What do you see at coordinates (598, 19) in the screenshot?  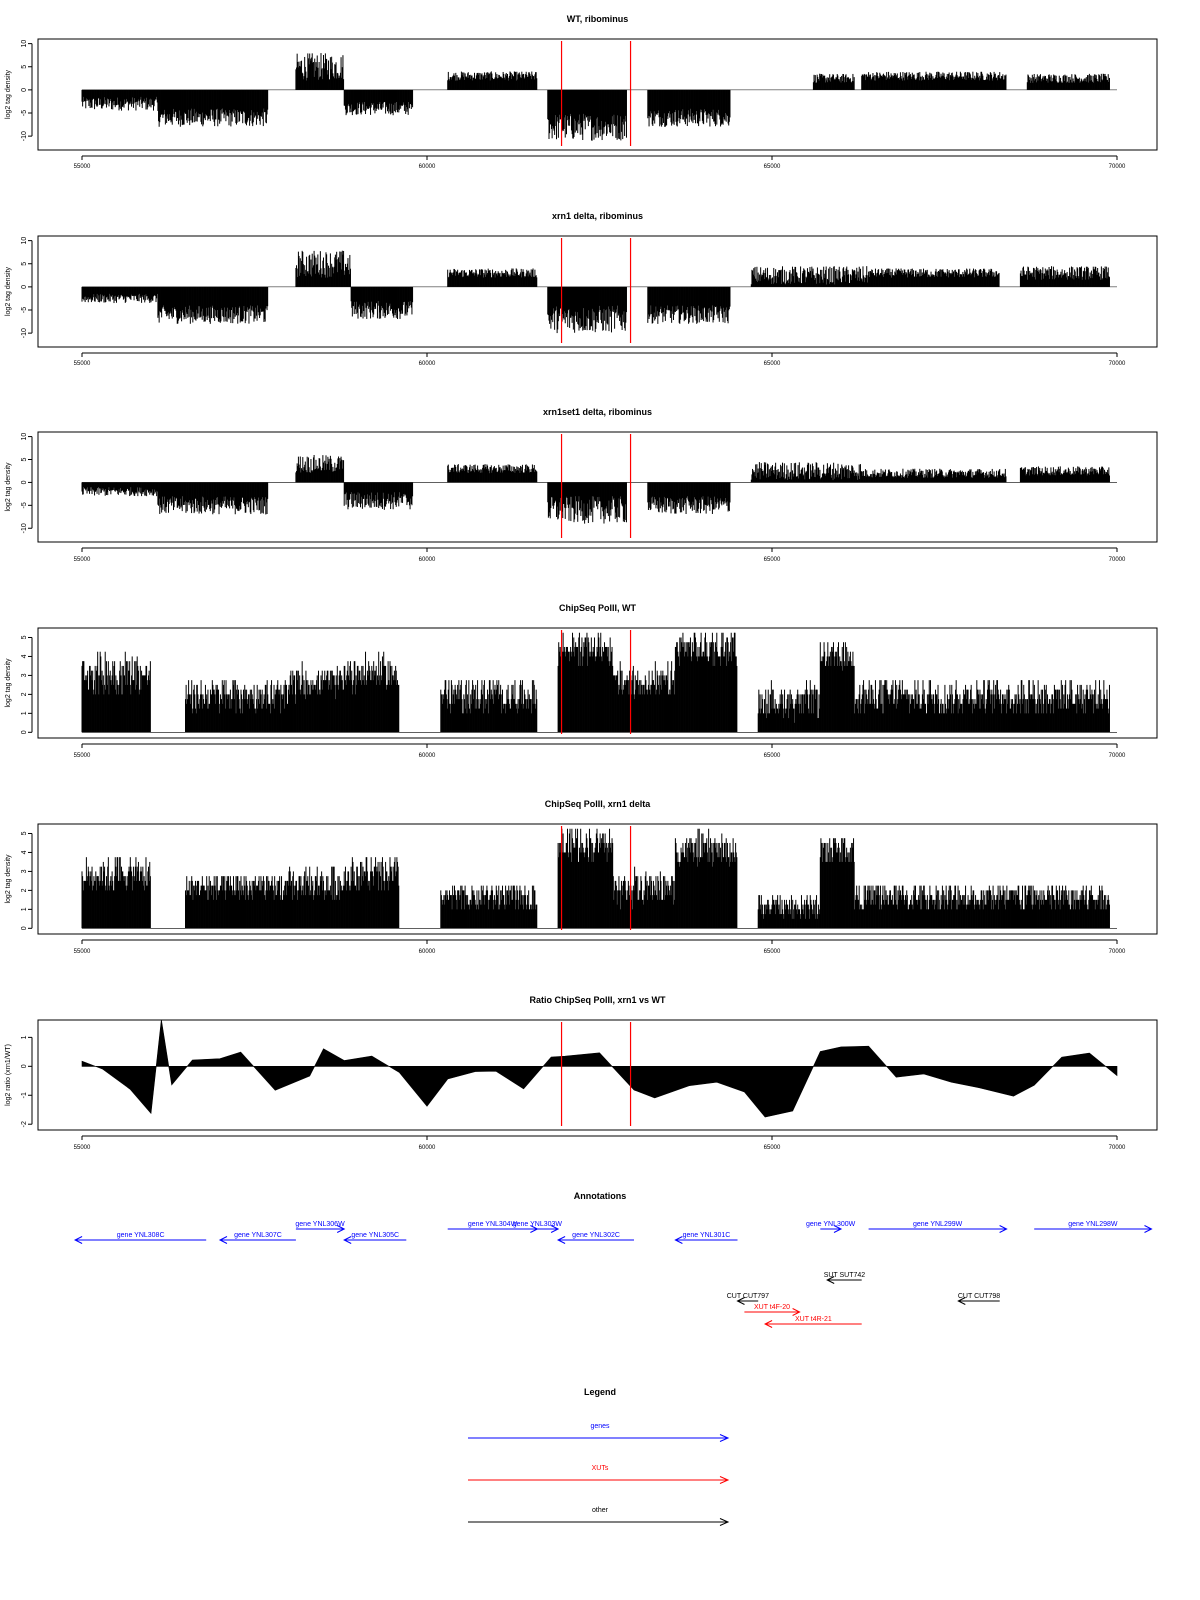 I see `chart-title: WT, ribominus` at bounding box center [598, 19].